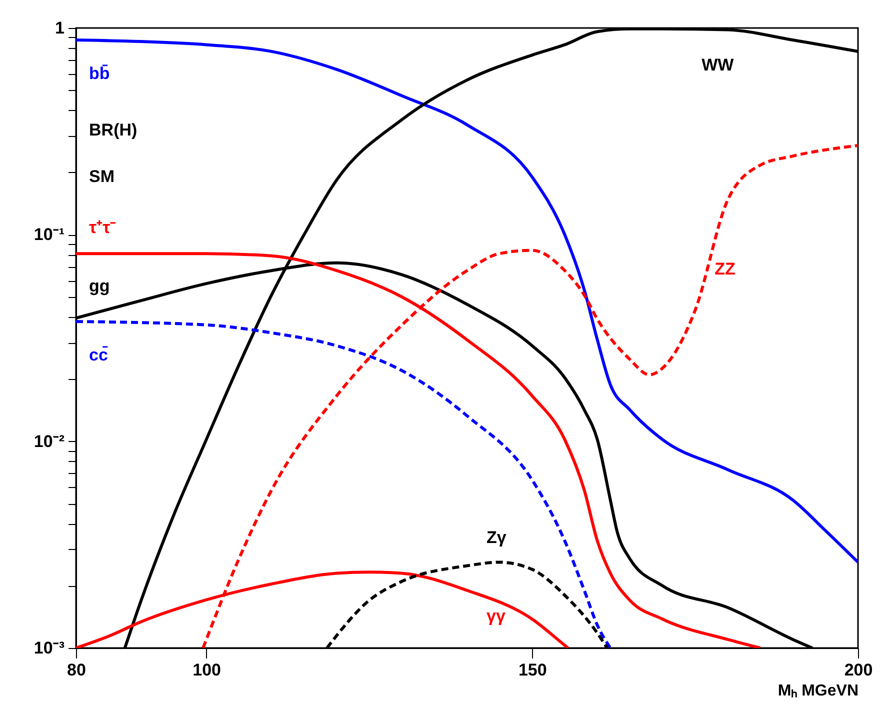  Describe the element at coordinates (59, 28) in the screenshot. I see `y-tick-label: 1` at that location.